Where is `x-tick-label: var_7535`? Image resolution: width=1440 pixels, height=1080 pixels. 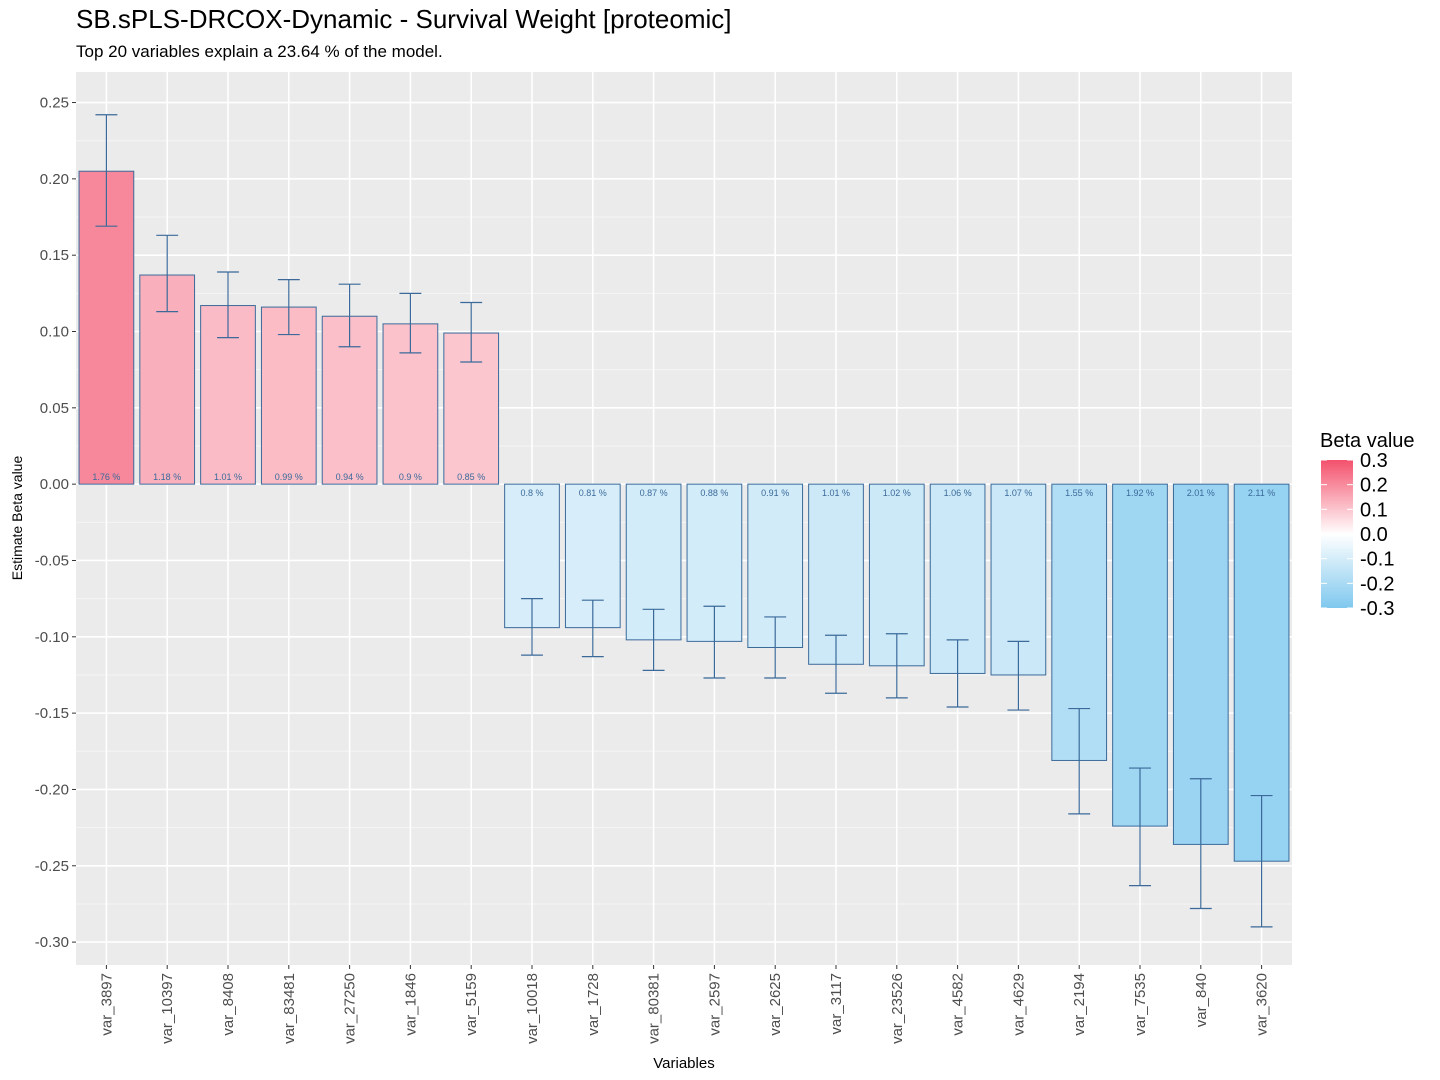 x-tick-label: var_7535 is located at coordinates (1140, 1004).